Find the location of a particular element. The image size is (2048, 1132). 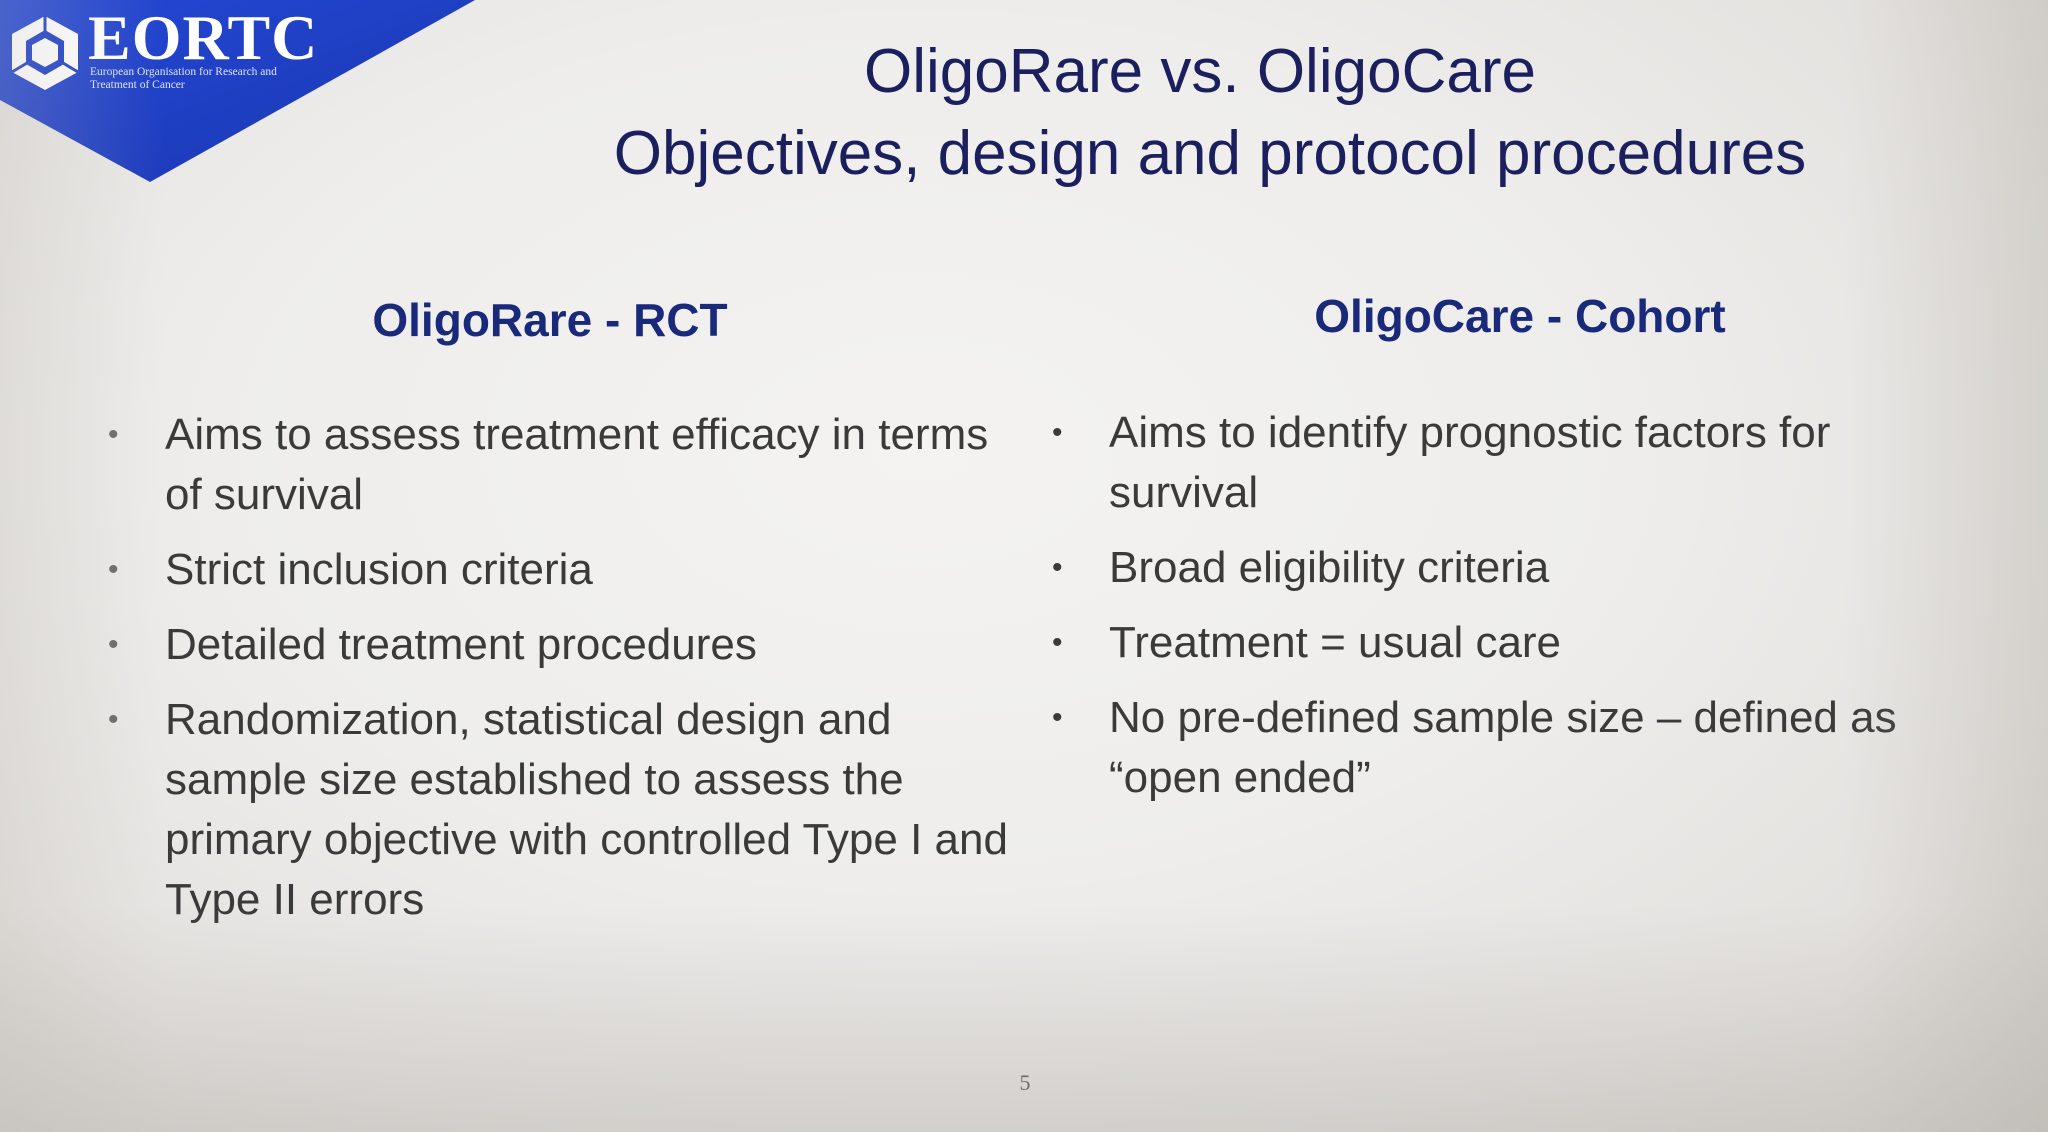

list-item: • Detailed treatment procedures is located at coordinates (558, 645).